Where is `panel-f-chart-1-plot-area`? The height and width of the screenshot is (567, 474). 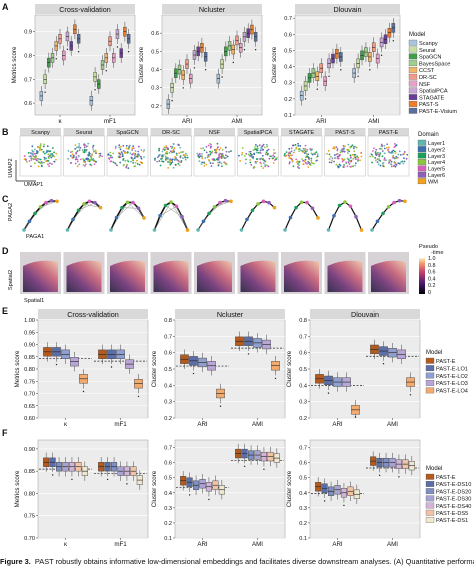
panel-f-chart-1-plot-area is located at coordinates (93, 489).